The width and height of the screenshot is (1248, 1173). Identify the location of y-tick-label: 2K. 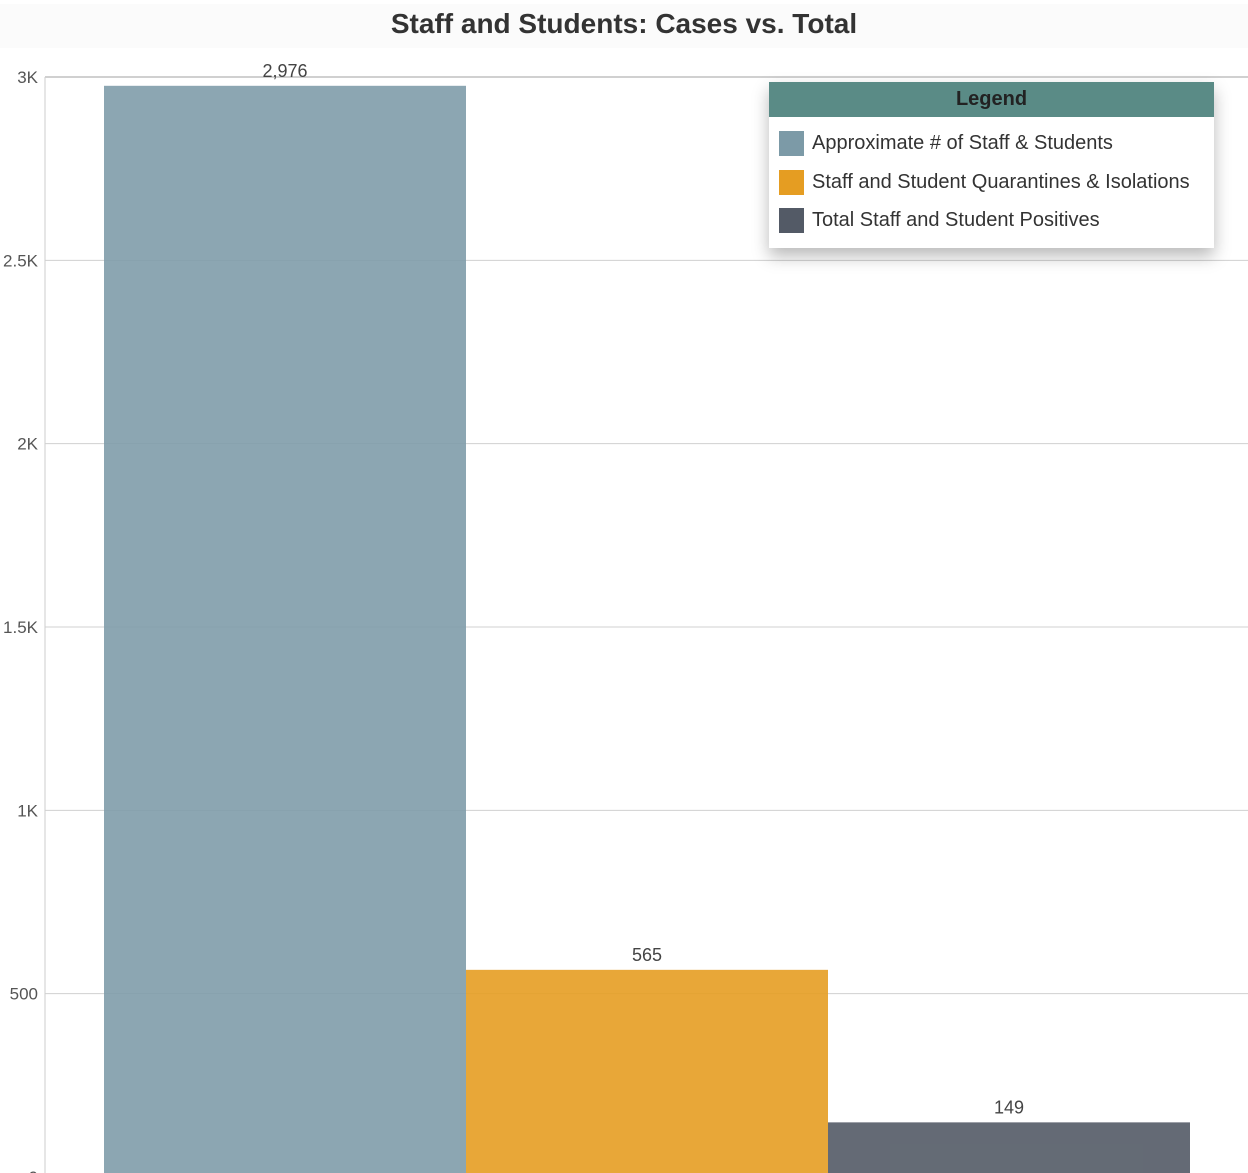
(27, 444).